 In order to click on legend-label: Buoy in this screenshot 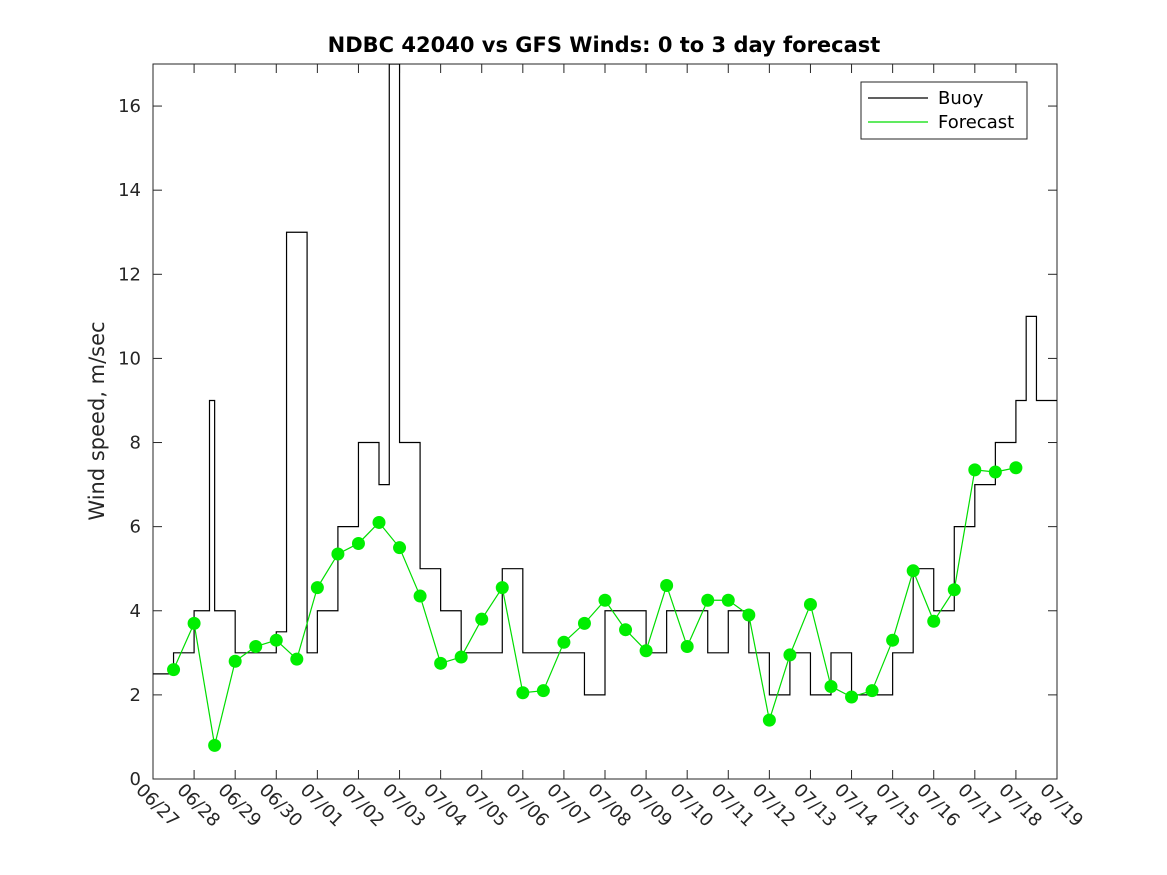, I will do `click(961, 98)`.